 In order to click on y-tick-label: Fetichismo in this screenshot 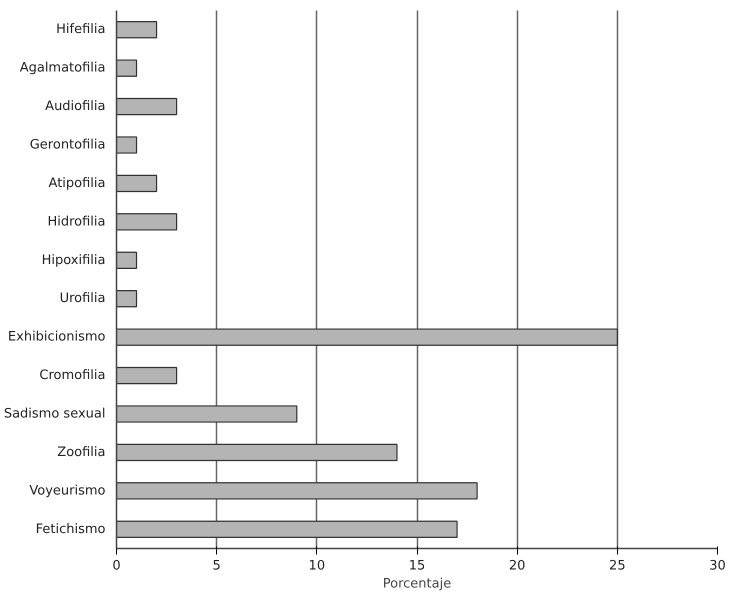, I will do `click(71, 529)`.